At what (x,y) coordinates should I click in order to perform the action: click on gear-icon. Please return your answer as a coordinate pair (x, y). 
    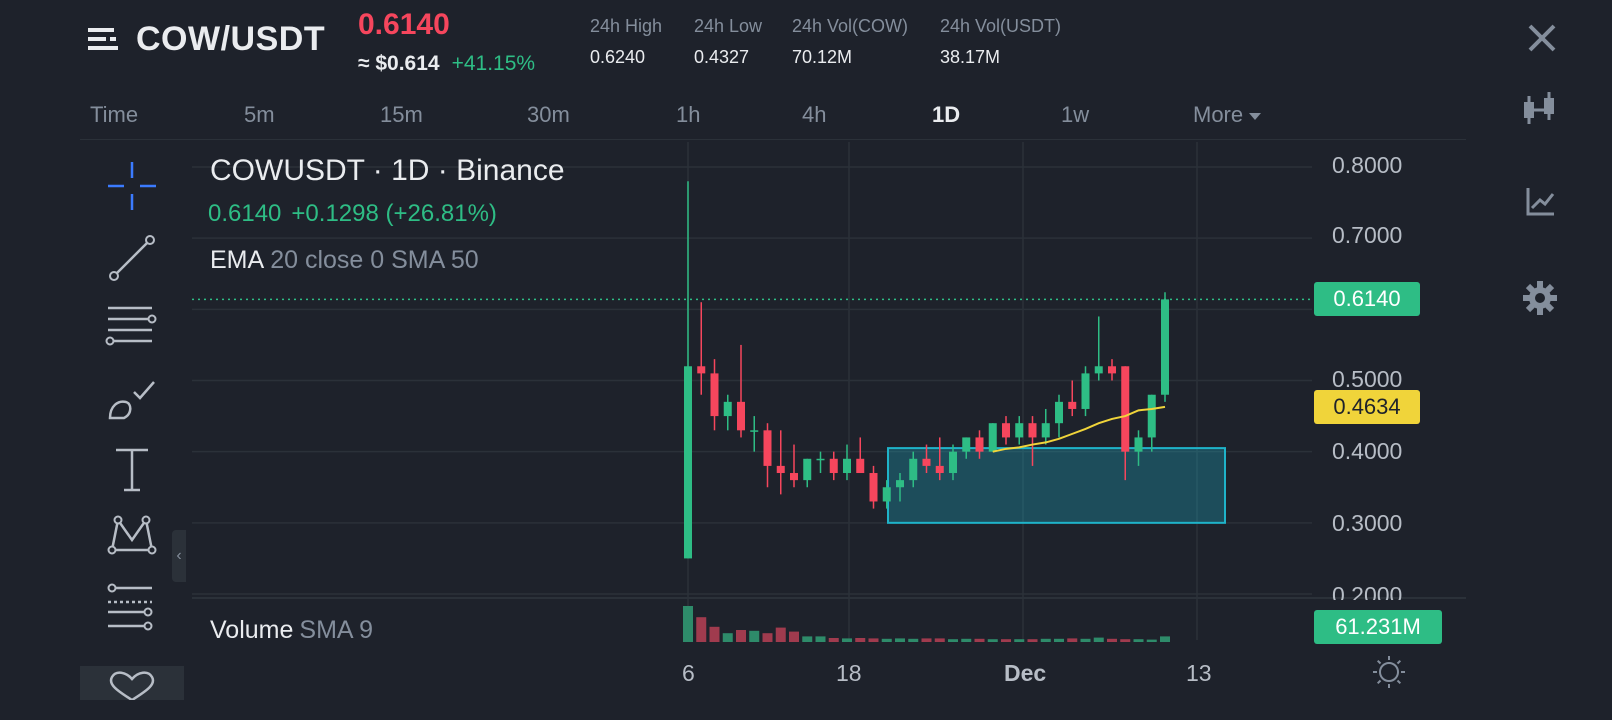
    Looking at the image, I should click on (1540, 298).